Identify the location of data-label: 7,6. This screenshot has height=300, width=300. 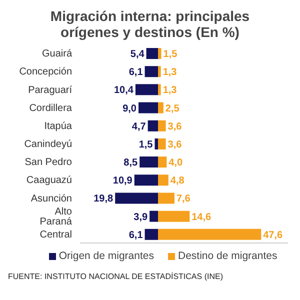
(183, 199).